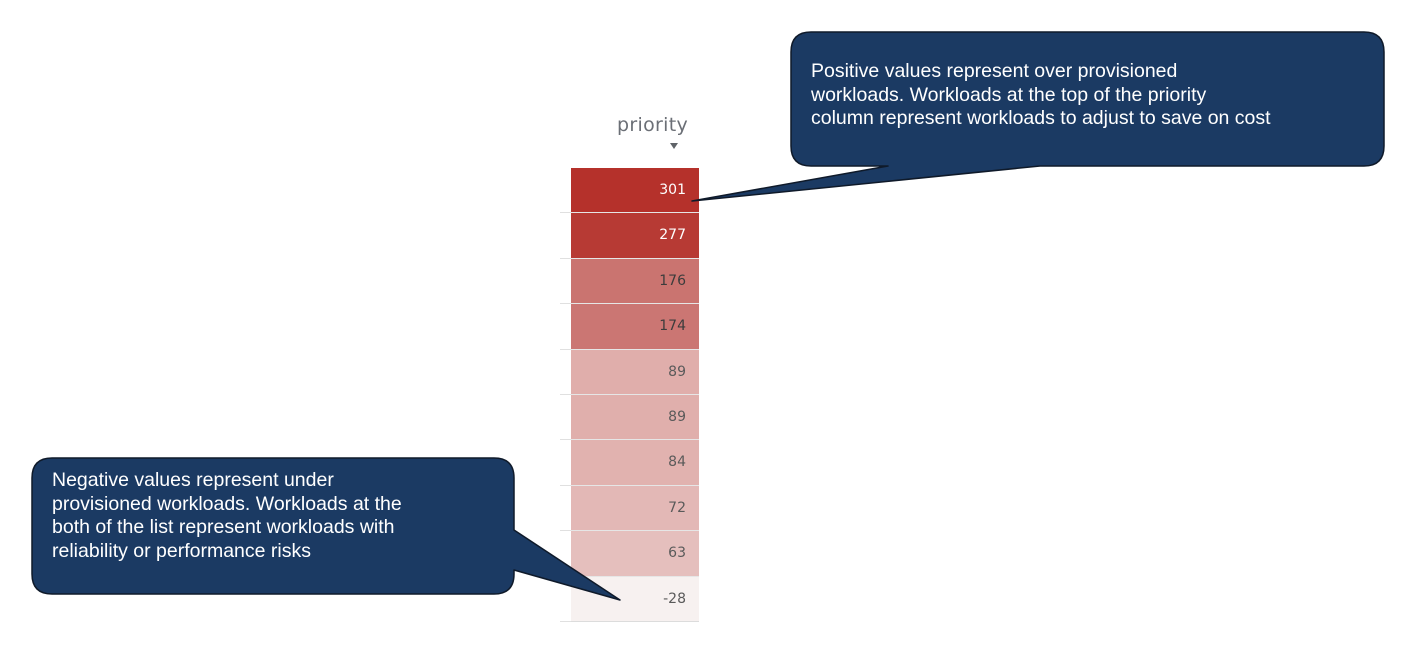 The width and height of the screenshot is (1414, 652). What do you see at coordinates (629, 327) in the screenshot?
I see `priority-cell: 174` at bounding box center [629, 327].